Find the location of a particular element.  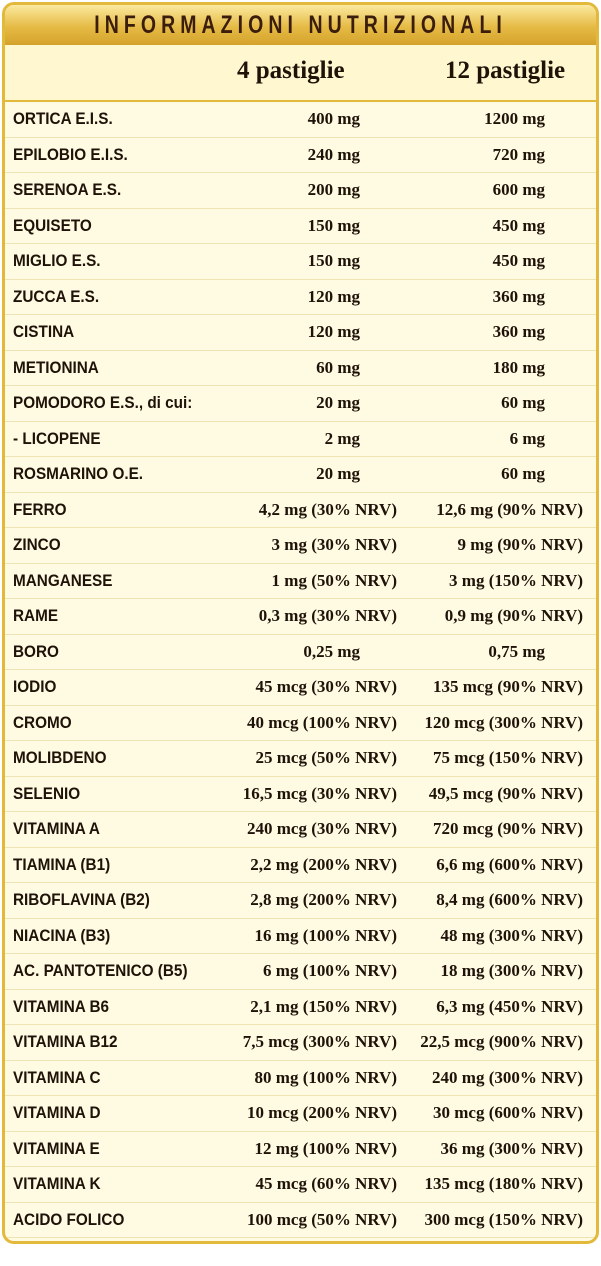

nutrient-name: METIONINA is located at coordinates (56, 367).